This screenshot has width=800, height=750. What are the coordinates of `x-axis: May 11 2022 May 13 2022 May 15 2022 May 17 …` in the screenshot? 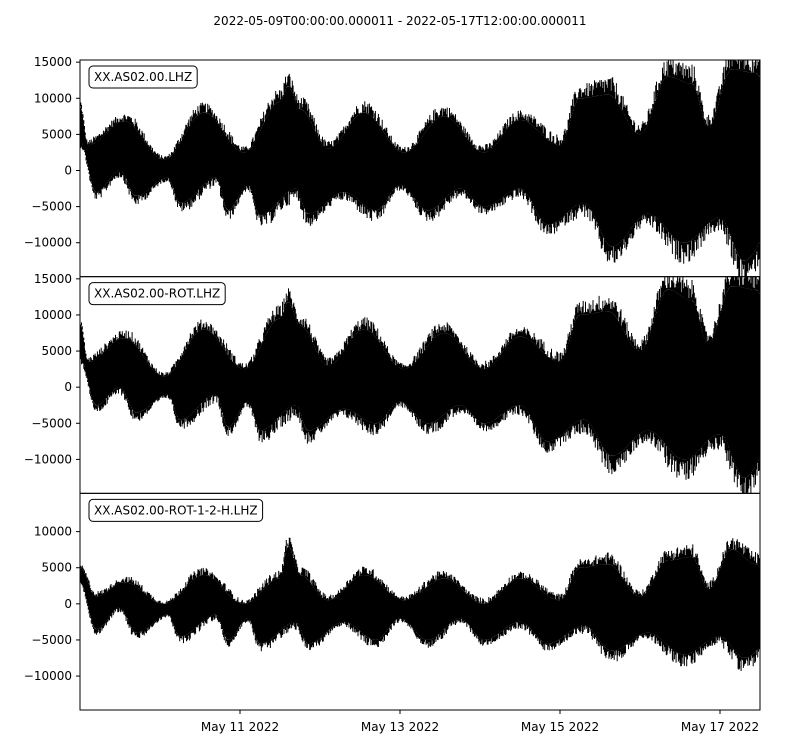 It's located at (480, 722).